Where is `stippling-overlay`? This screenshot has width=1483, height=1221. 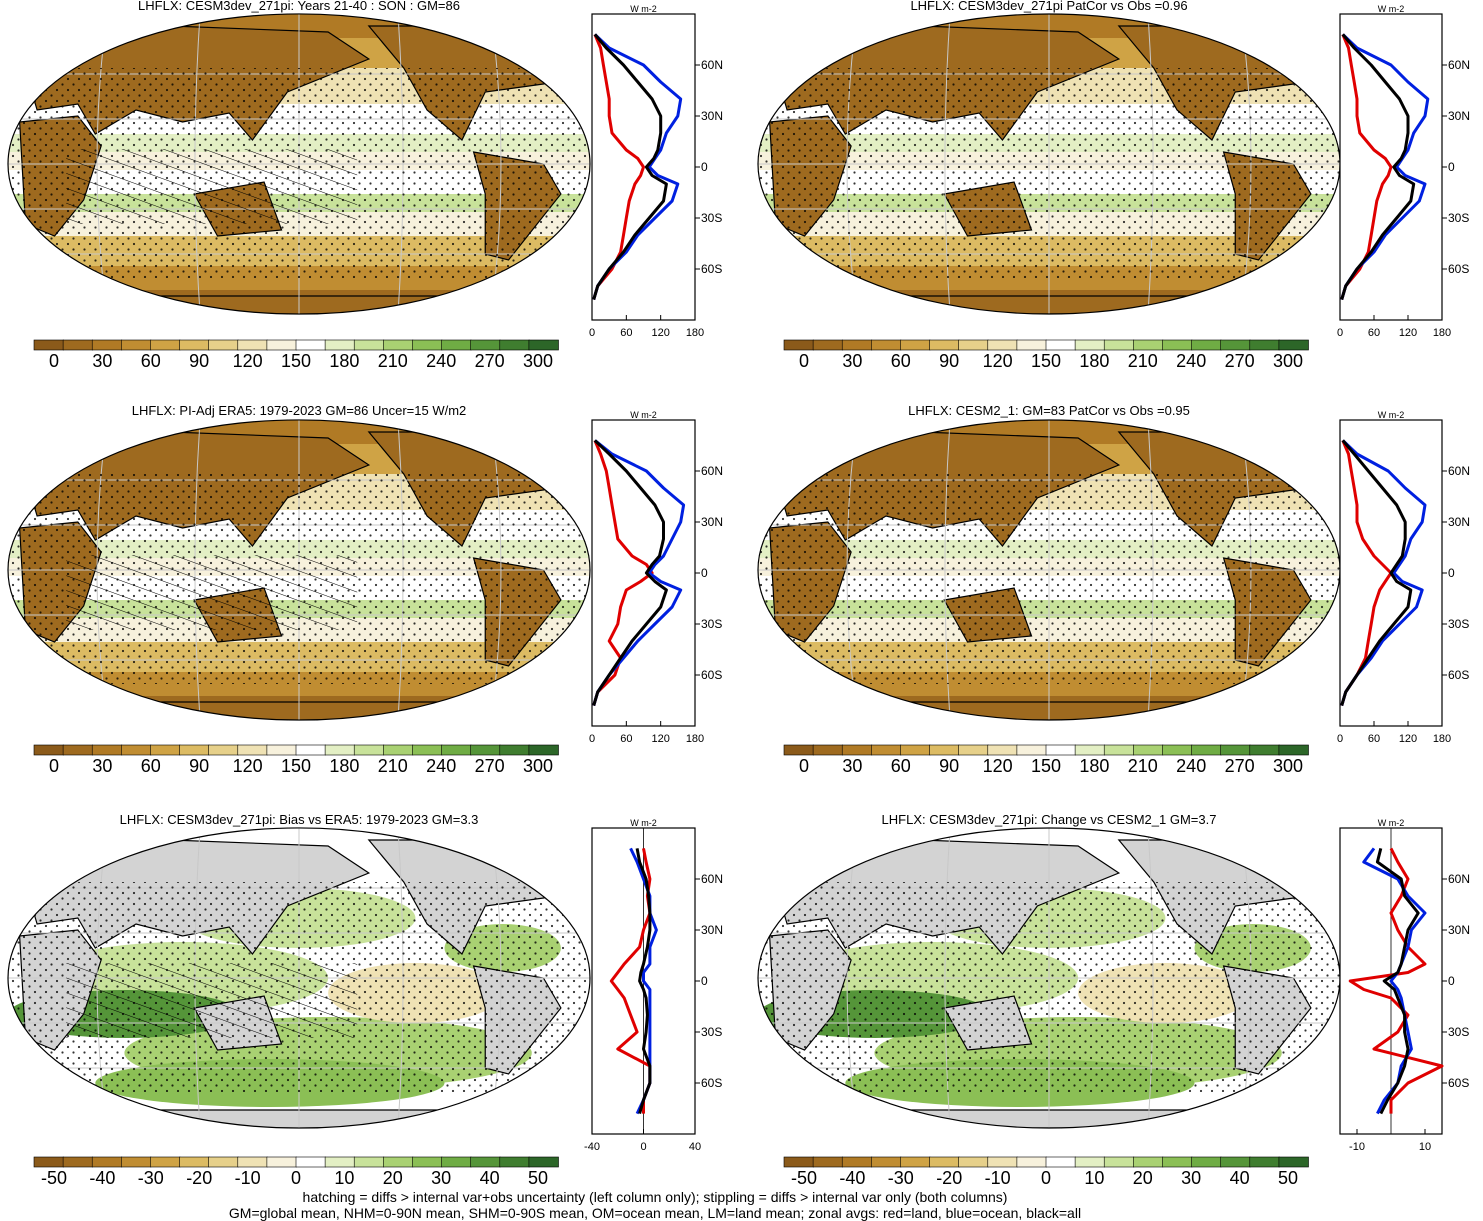
stippling-overlay is located at coordinates (1049, 173).